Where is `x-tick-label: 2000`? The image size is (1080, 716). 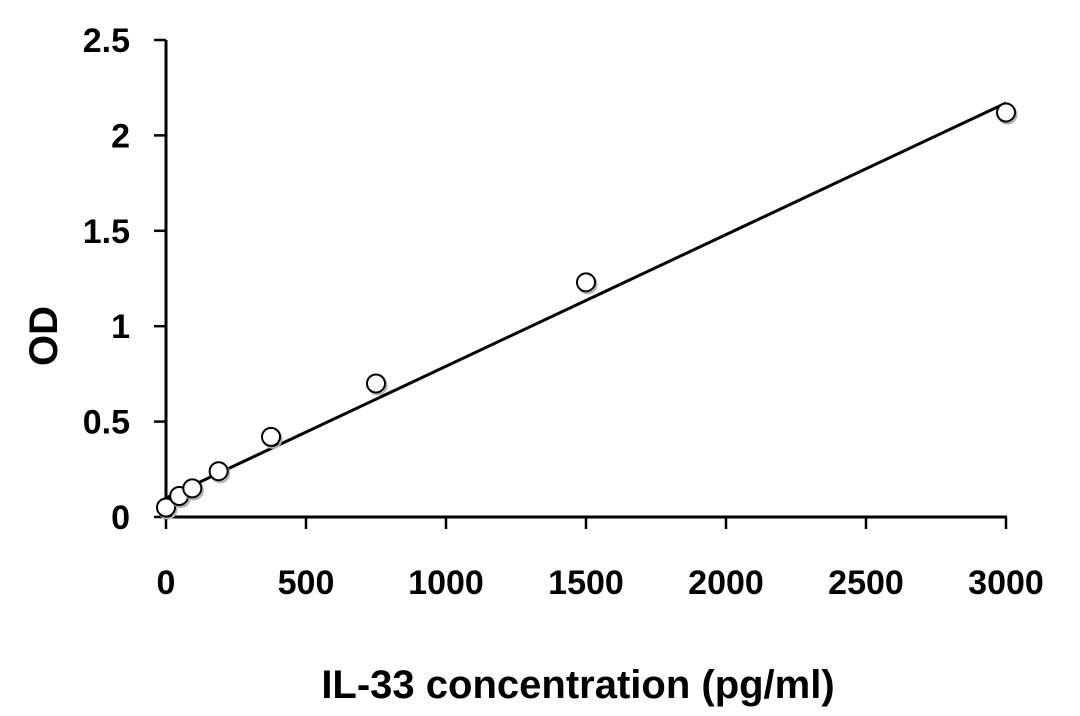 x-tick-label: 2000 is located at coordinates (726, 583).